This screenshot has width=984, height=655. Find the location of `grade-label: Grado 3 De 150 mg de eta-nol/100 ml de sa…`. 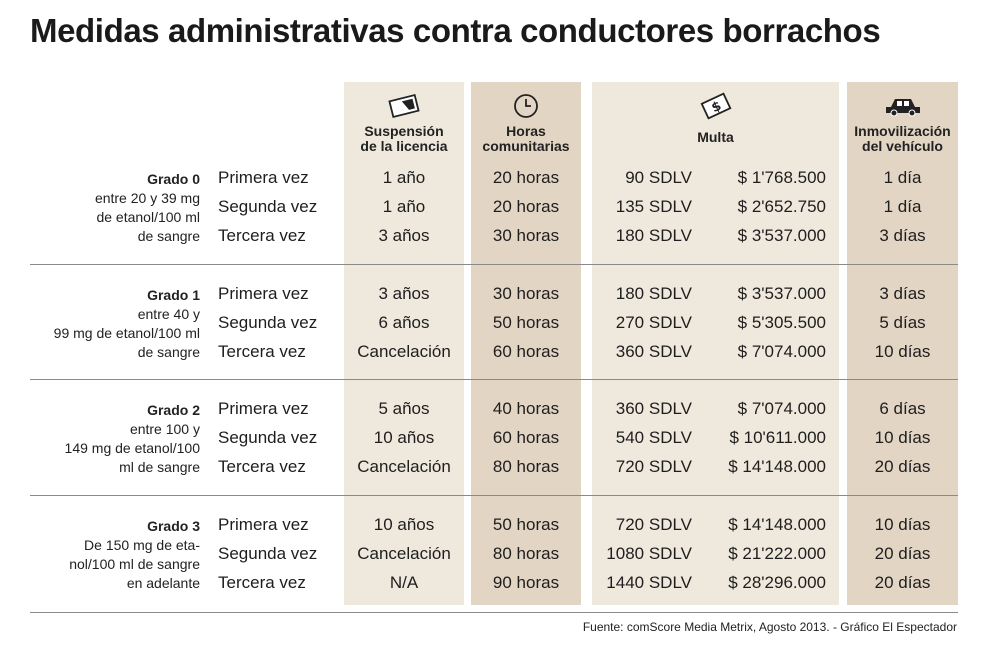

grade-label: Grado 3 De 150 mg de eta-nol/100 ml de sa… is located at coordinates (115, 555).